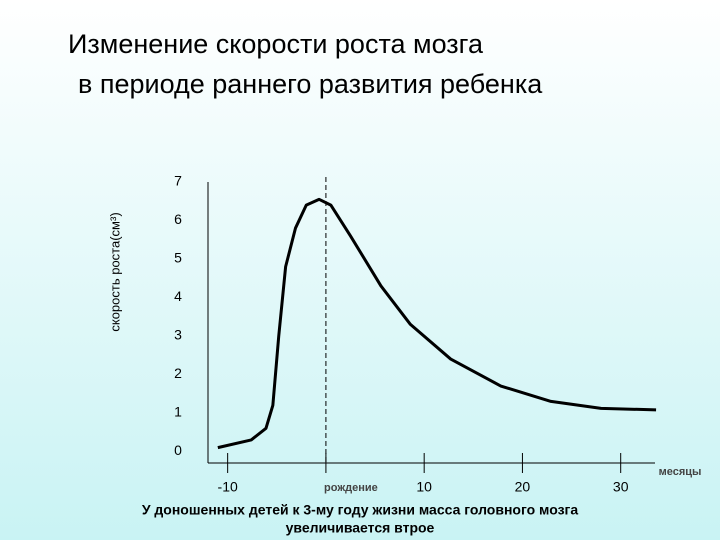 The image size is (720, 540). What do you see at coordinates (310, 84) in the screenshot?
I see `title-line: в периоде раннего развития ребенка` at bounding box center [310, 84].